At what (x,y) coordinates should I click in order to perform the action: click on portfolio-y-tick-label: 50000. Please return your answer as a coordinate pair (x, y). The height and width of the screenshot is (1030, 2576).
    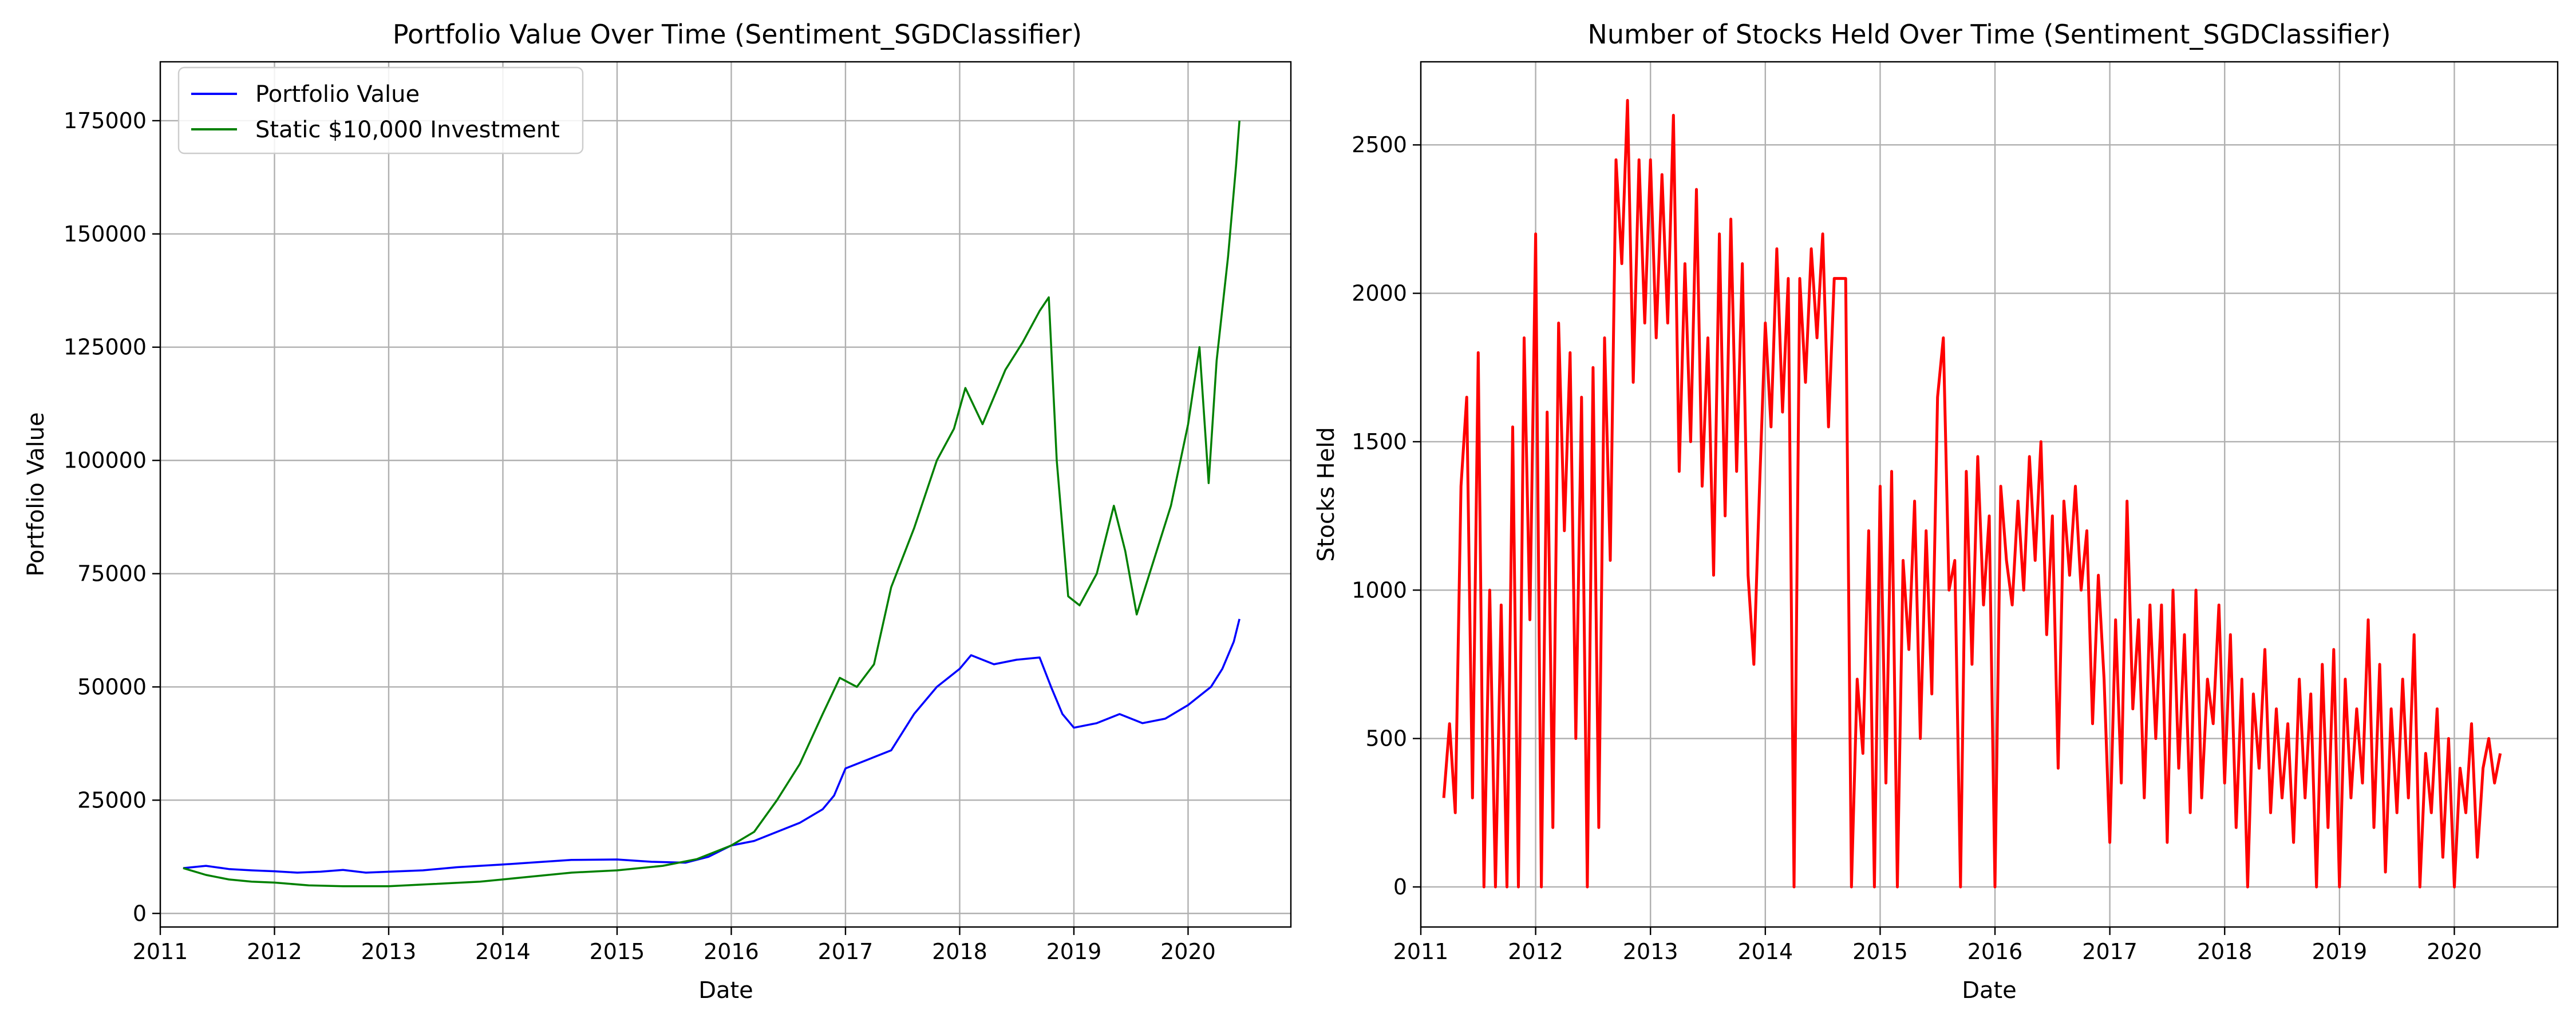
    Looking at the image, I should click on (112, 686).